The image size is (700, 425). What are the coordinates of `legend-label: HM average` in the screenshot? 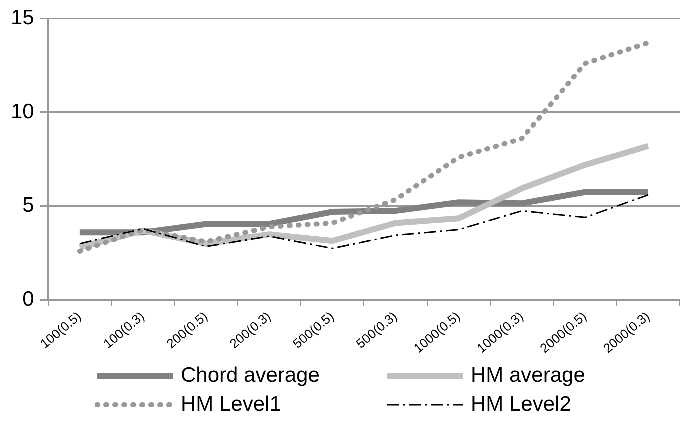 It's located at (528, 376).